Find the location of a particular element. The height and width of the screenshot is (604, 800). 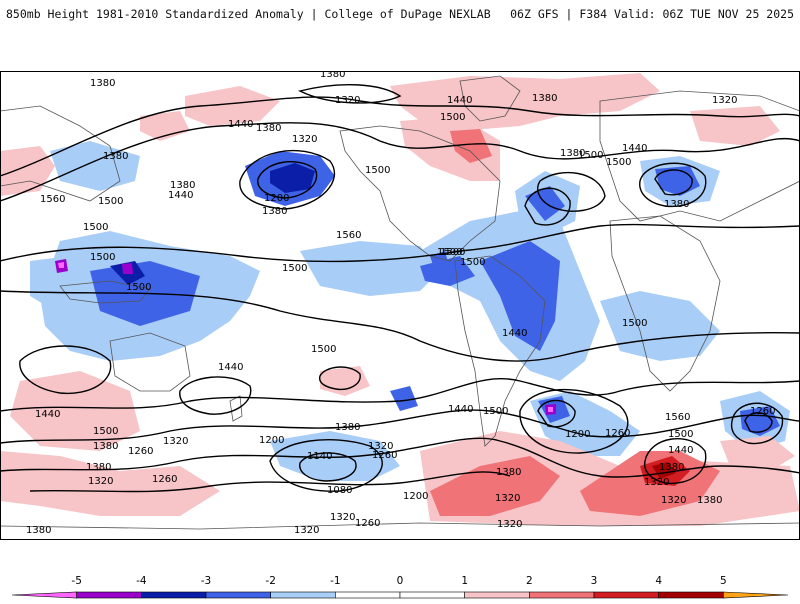

antarctica-outline is located at coordinates (400, 526).